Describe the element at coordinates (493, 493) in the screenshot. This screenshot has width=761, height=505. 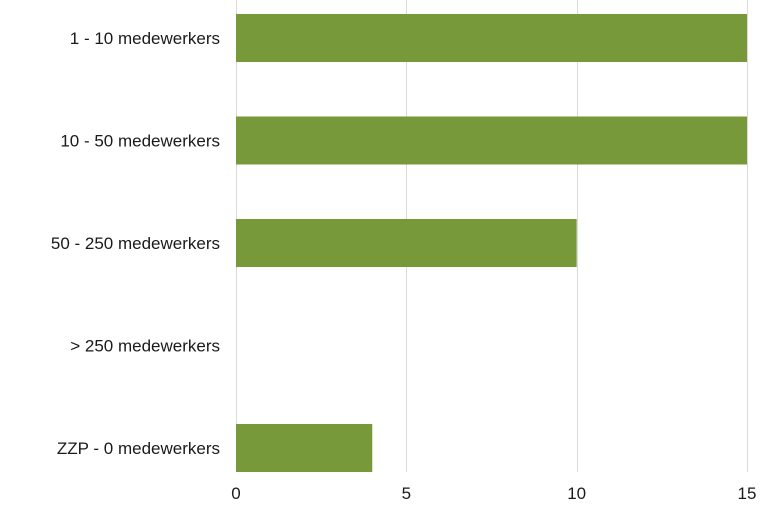
I see `x-tick-labels: 0 5 10 15` at that location.